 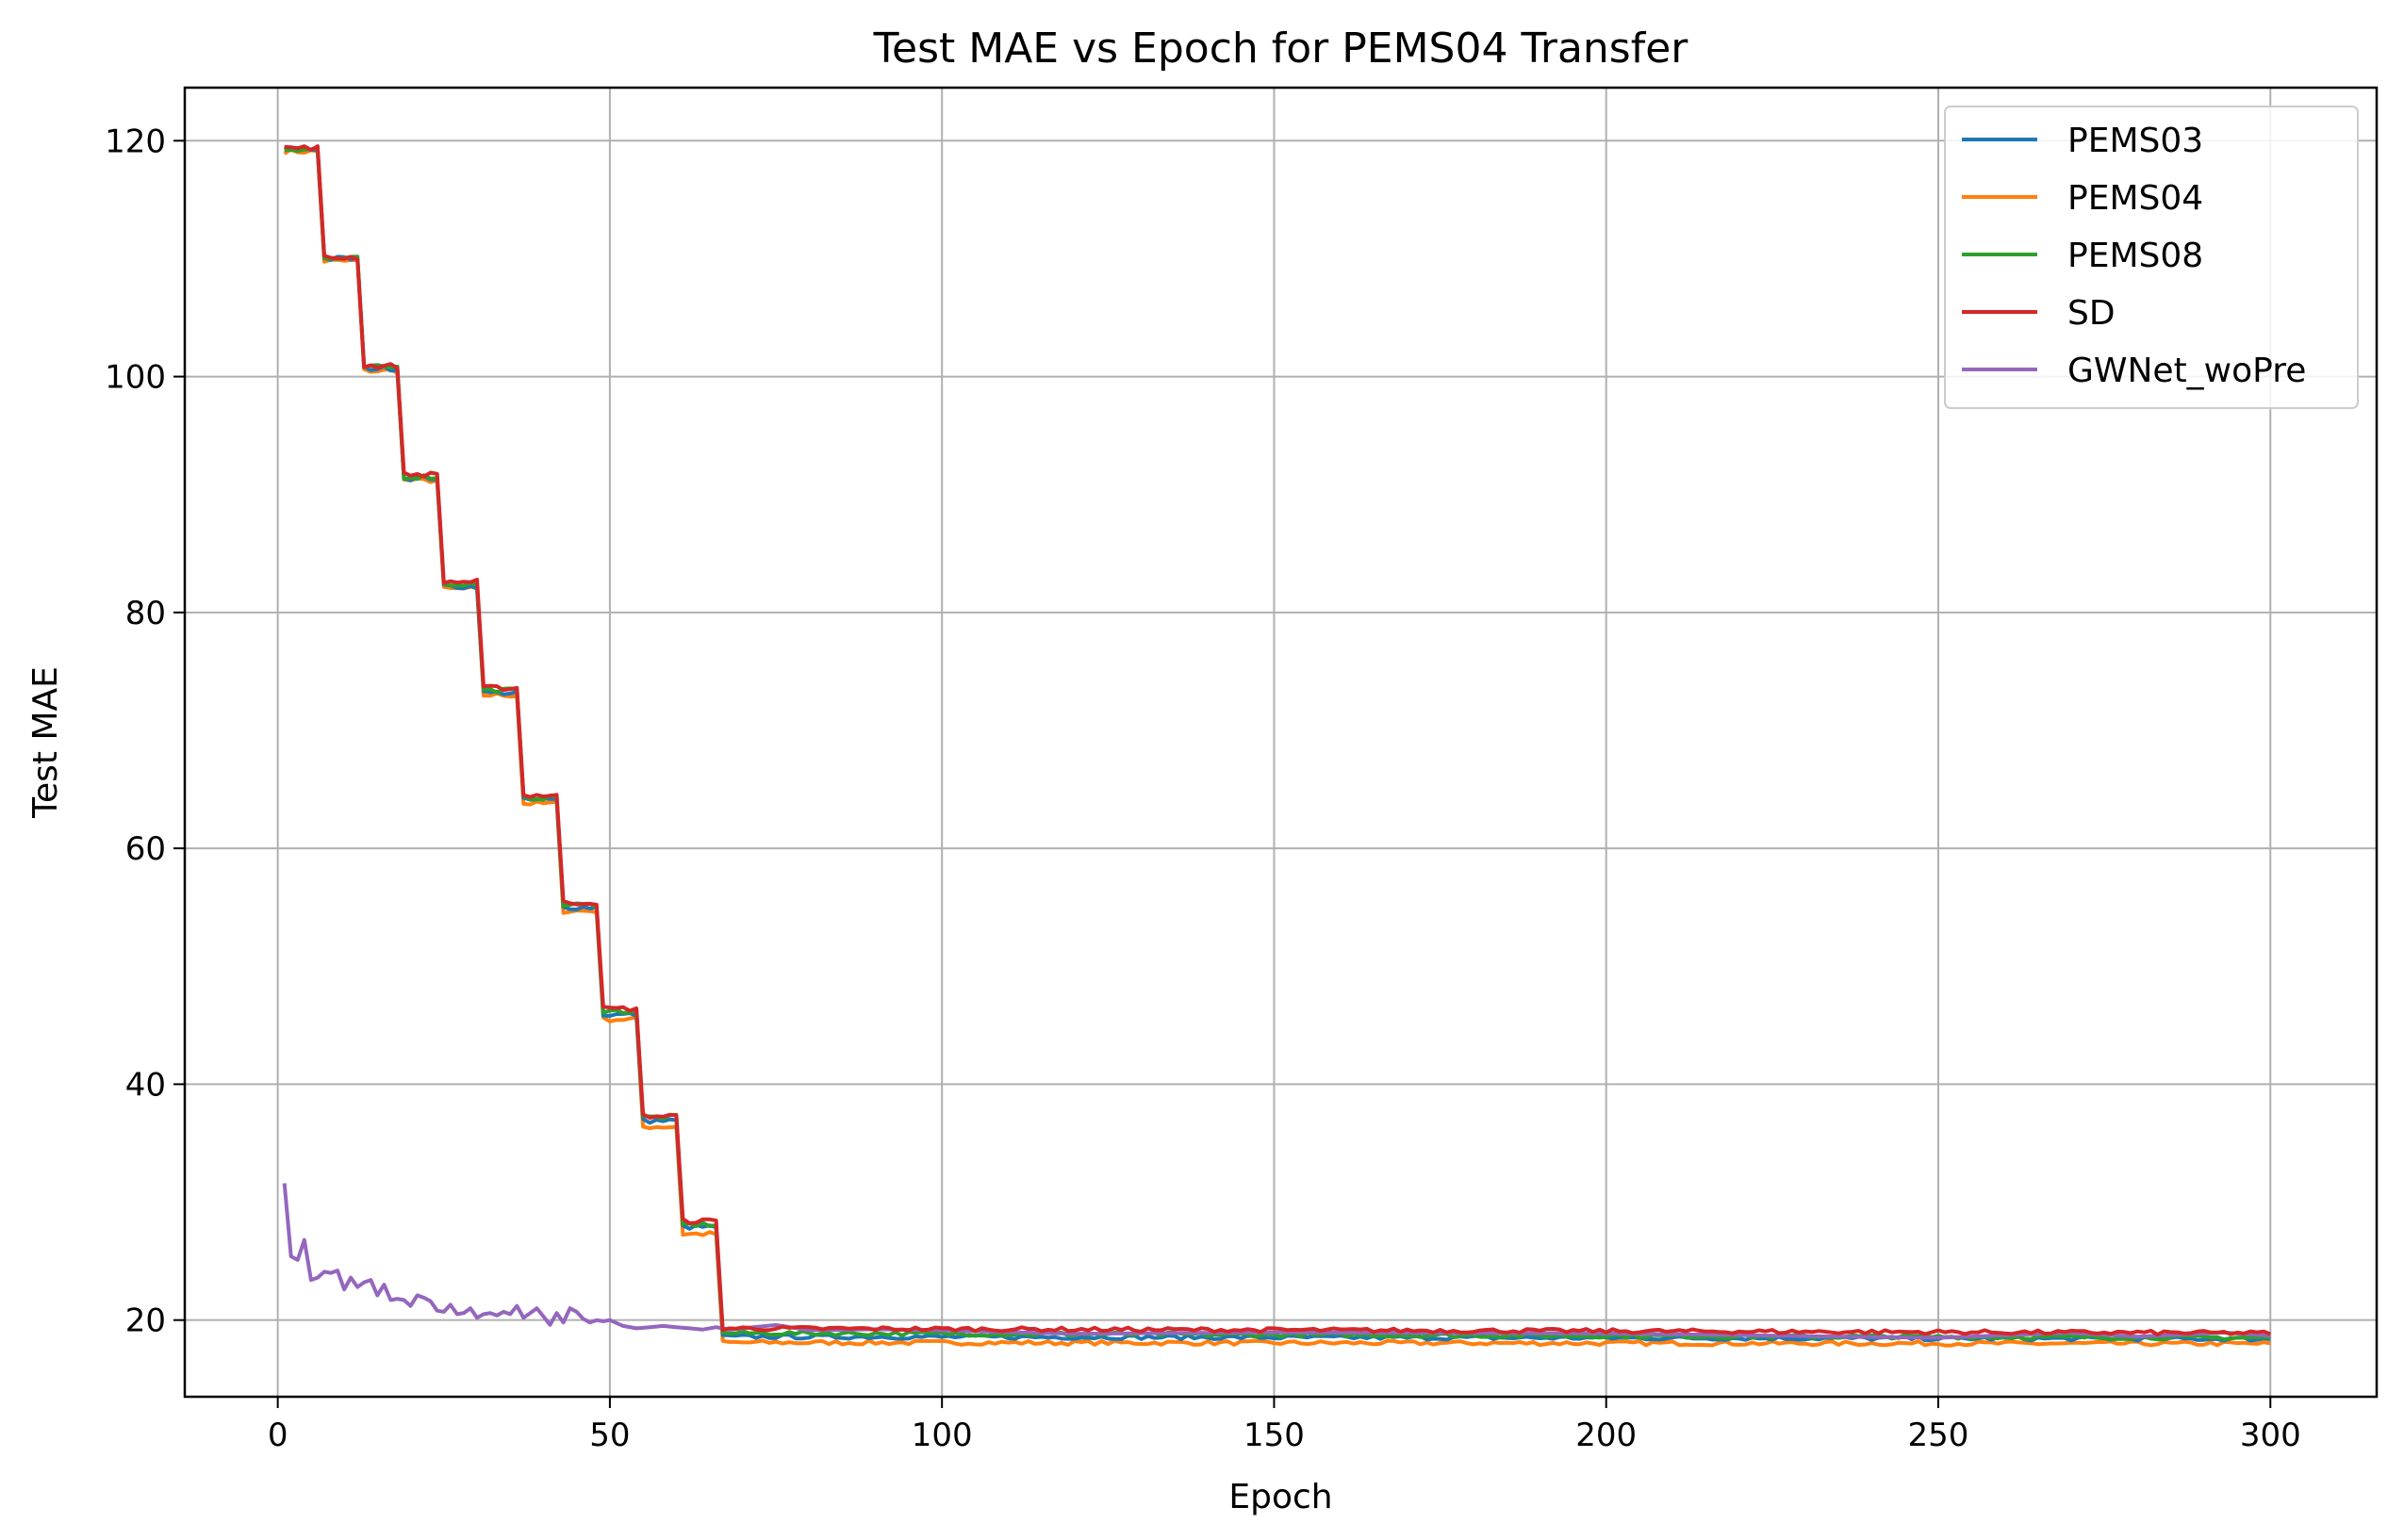 I want to click on legend-label: GWNet_woPre, so click(x=2186, y=371).